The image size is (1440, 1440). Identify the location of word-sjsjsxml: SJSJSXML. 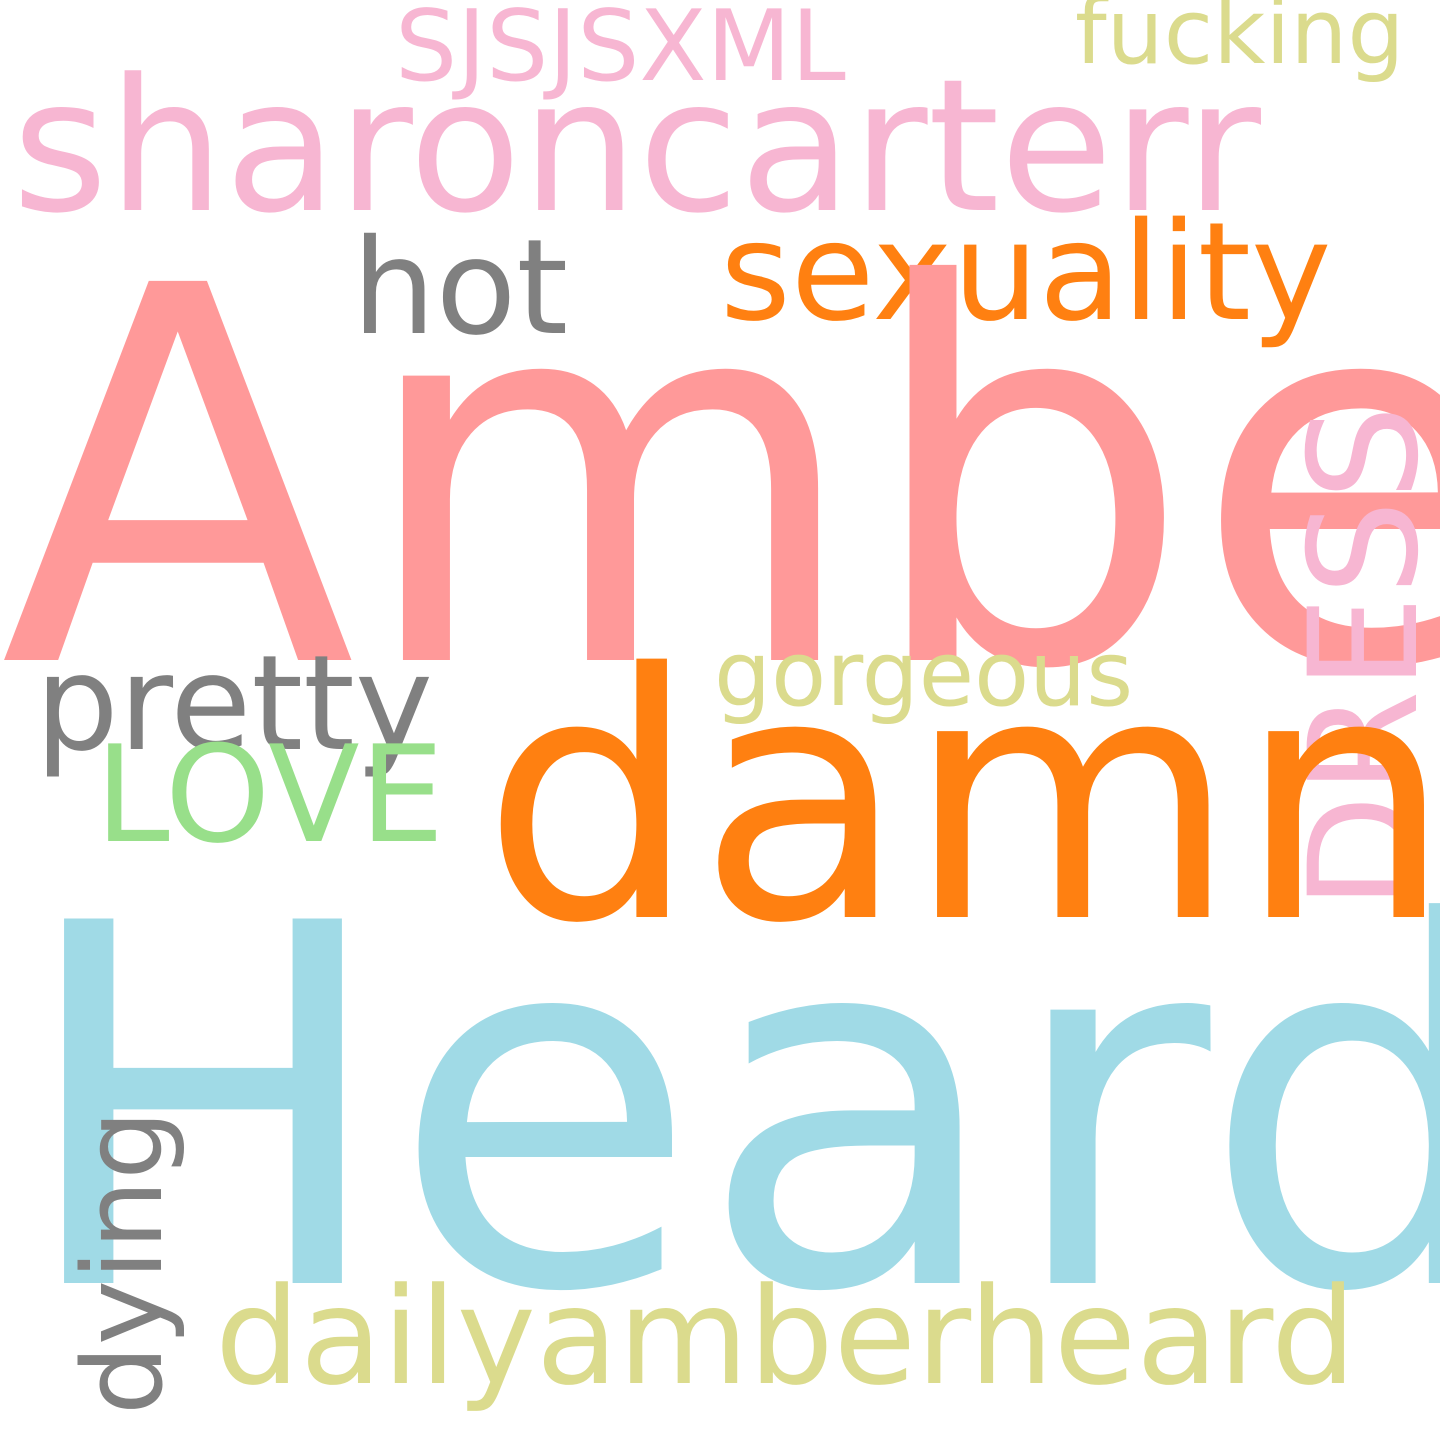
(620, 52).